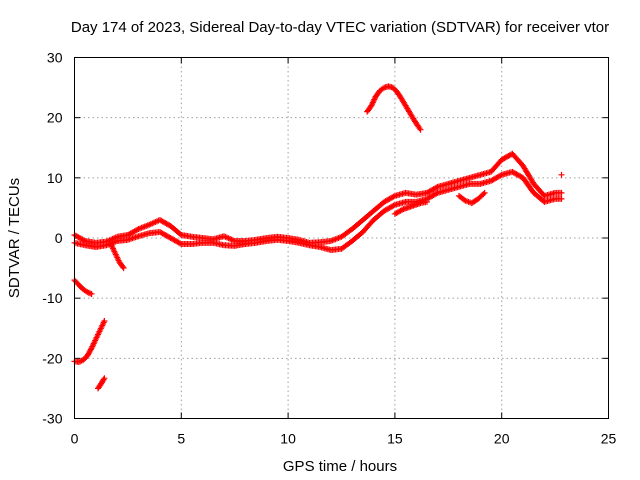  What do you see at coordinates (59, 238) in the screenshot?
I see `y-tick-label: 0` at bounding box center [59, 238].